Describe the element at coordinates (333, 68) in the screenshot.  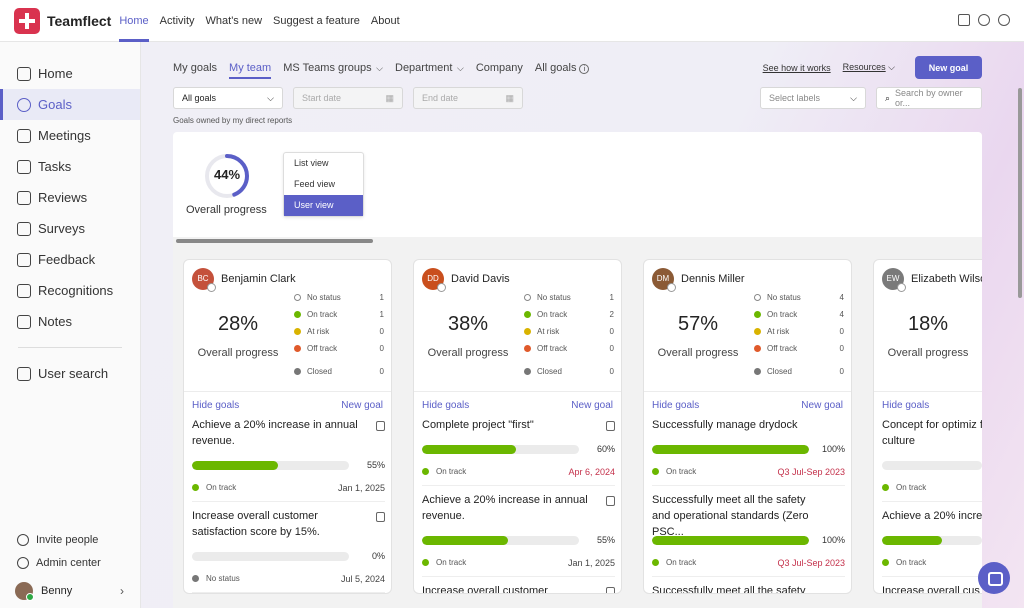
I see `tab-ms-teams-groups: MS Teams groups ⌵` at that location.